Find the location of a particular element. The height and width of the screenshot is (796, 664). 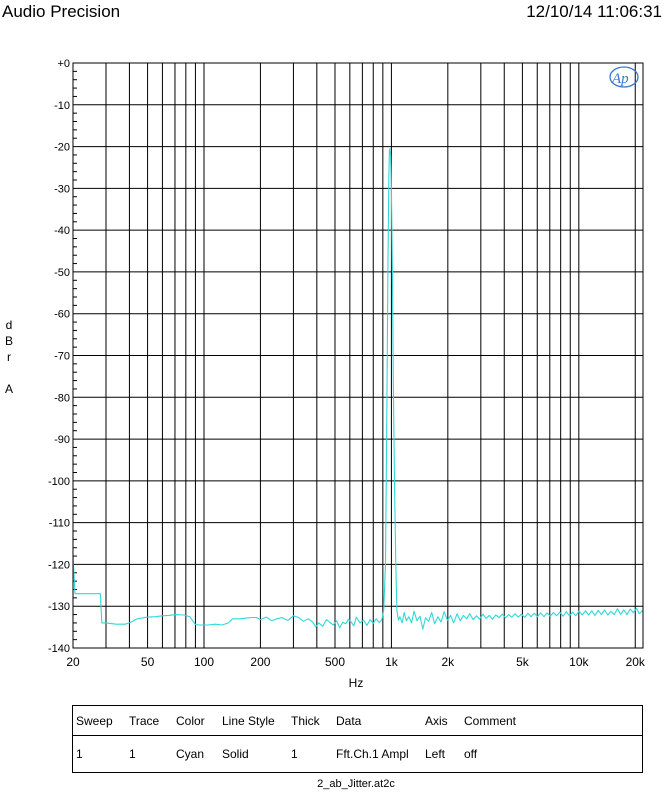

y-tick-label: -100 is located at coordinates (59, 482).